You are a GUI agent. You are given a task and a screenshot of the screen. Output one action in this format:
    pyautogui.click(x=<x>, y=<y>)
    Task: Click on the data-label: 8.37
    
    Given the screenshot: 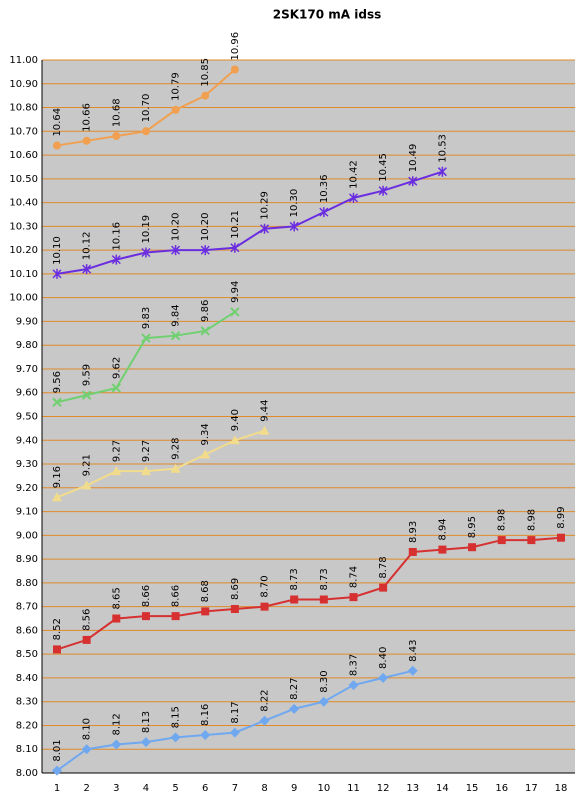 What is the action you would take?
    pyautogui.click(x=353, y=665)
    